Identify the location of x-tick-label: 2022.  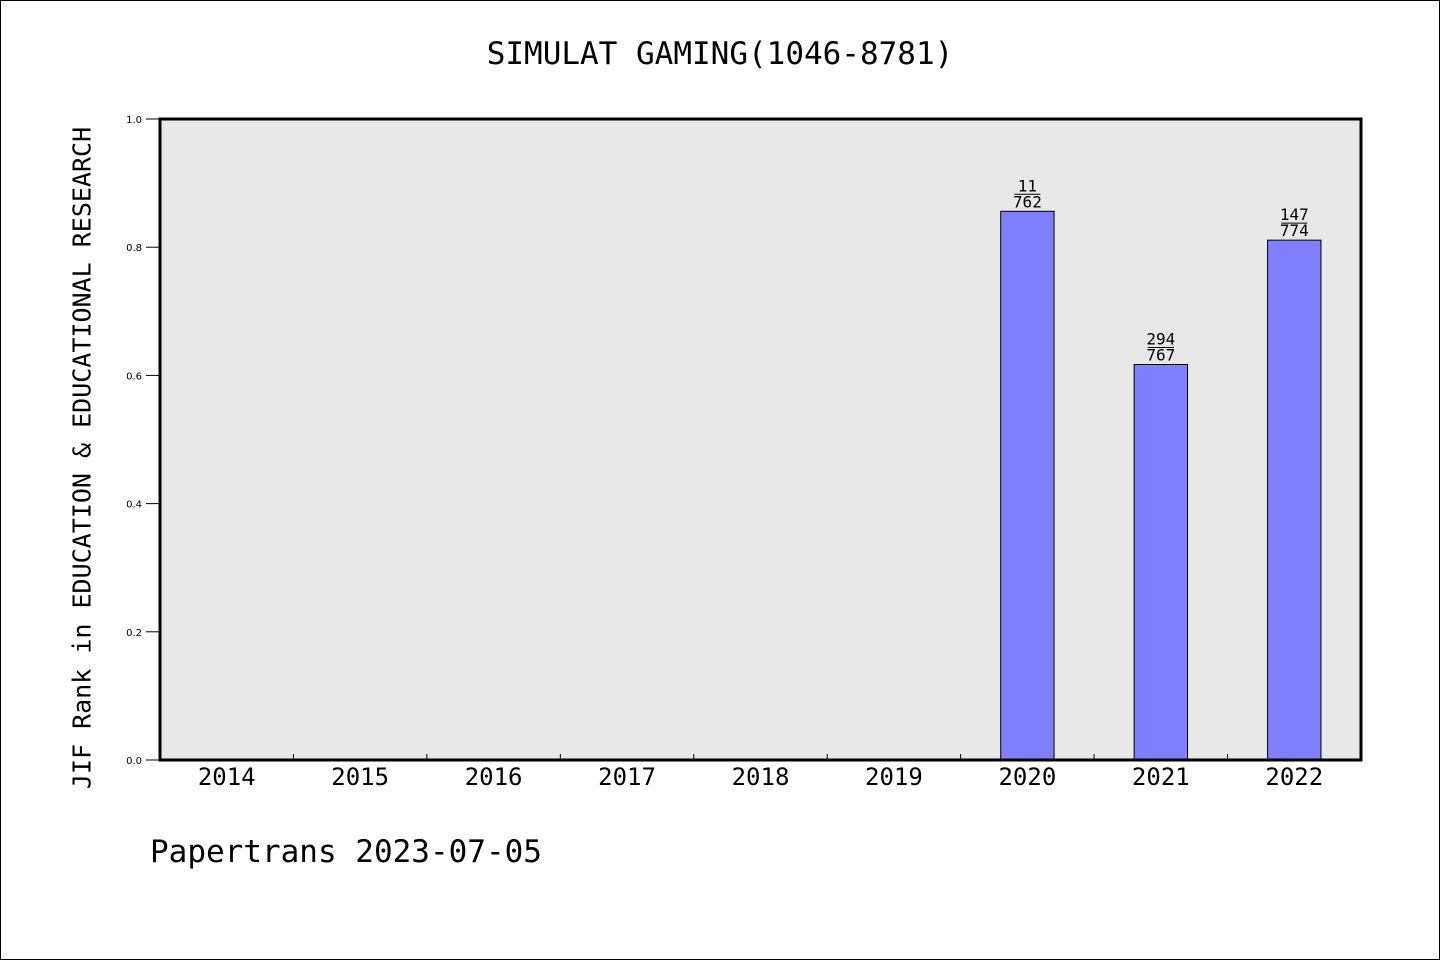
(1294, 777).